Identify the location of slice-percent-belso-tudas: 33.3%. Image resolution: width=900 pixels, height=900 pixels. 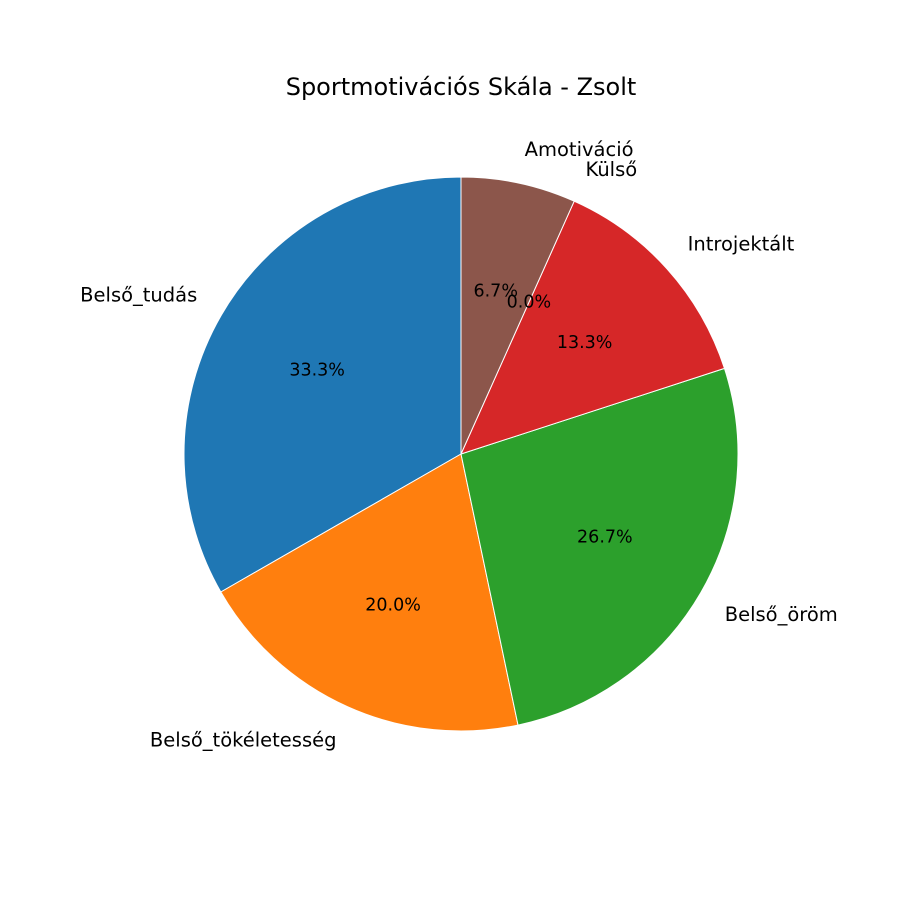
(317, 371).